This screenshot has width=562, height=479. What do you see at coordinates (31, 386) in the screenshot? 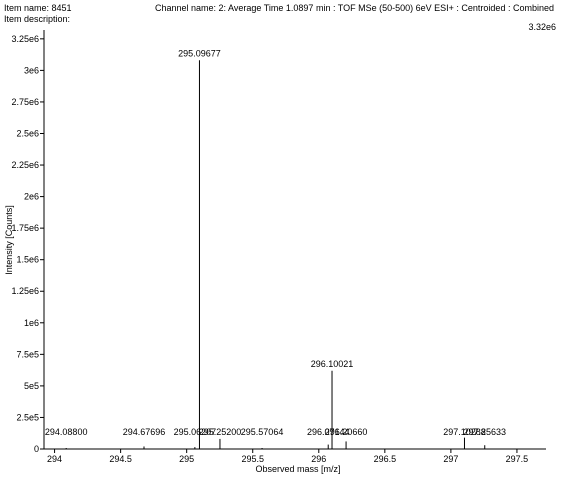
I see `y-tick-label: 5e5` at bounding box center [31, 386].